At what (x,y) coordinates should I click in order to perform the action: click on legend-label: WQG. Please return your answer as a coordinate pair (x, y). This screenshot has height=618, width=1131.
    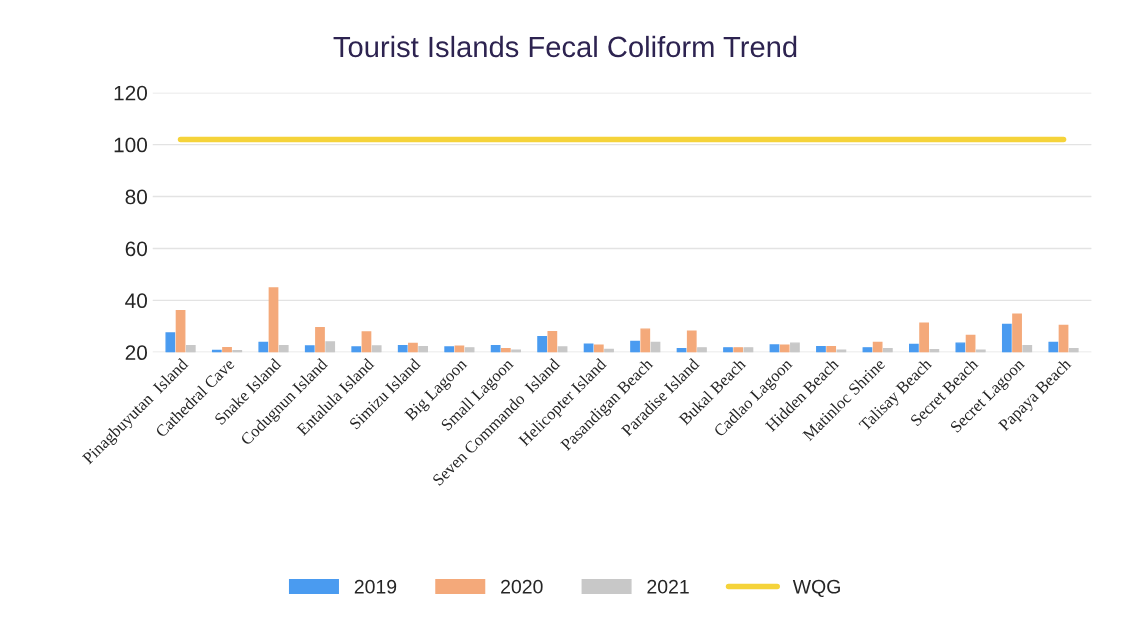
    Looking at the image, I should click on (816, 588).